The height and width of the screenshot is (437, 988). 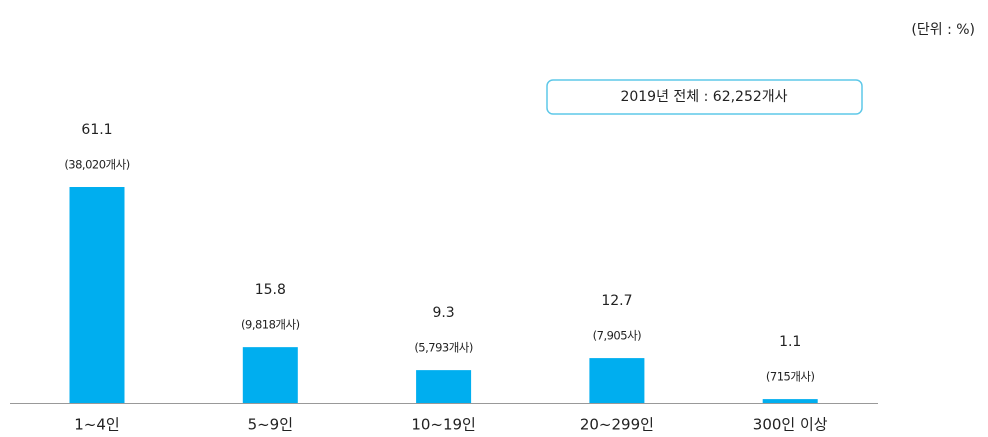 I want to click on value-label: 1.1, so click(x=790, y=342).